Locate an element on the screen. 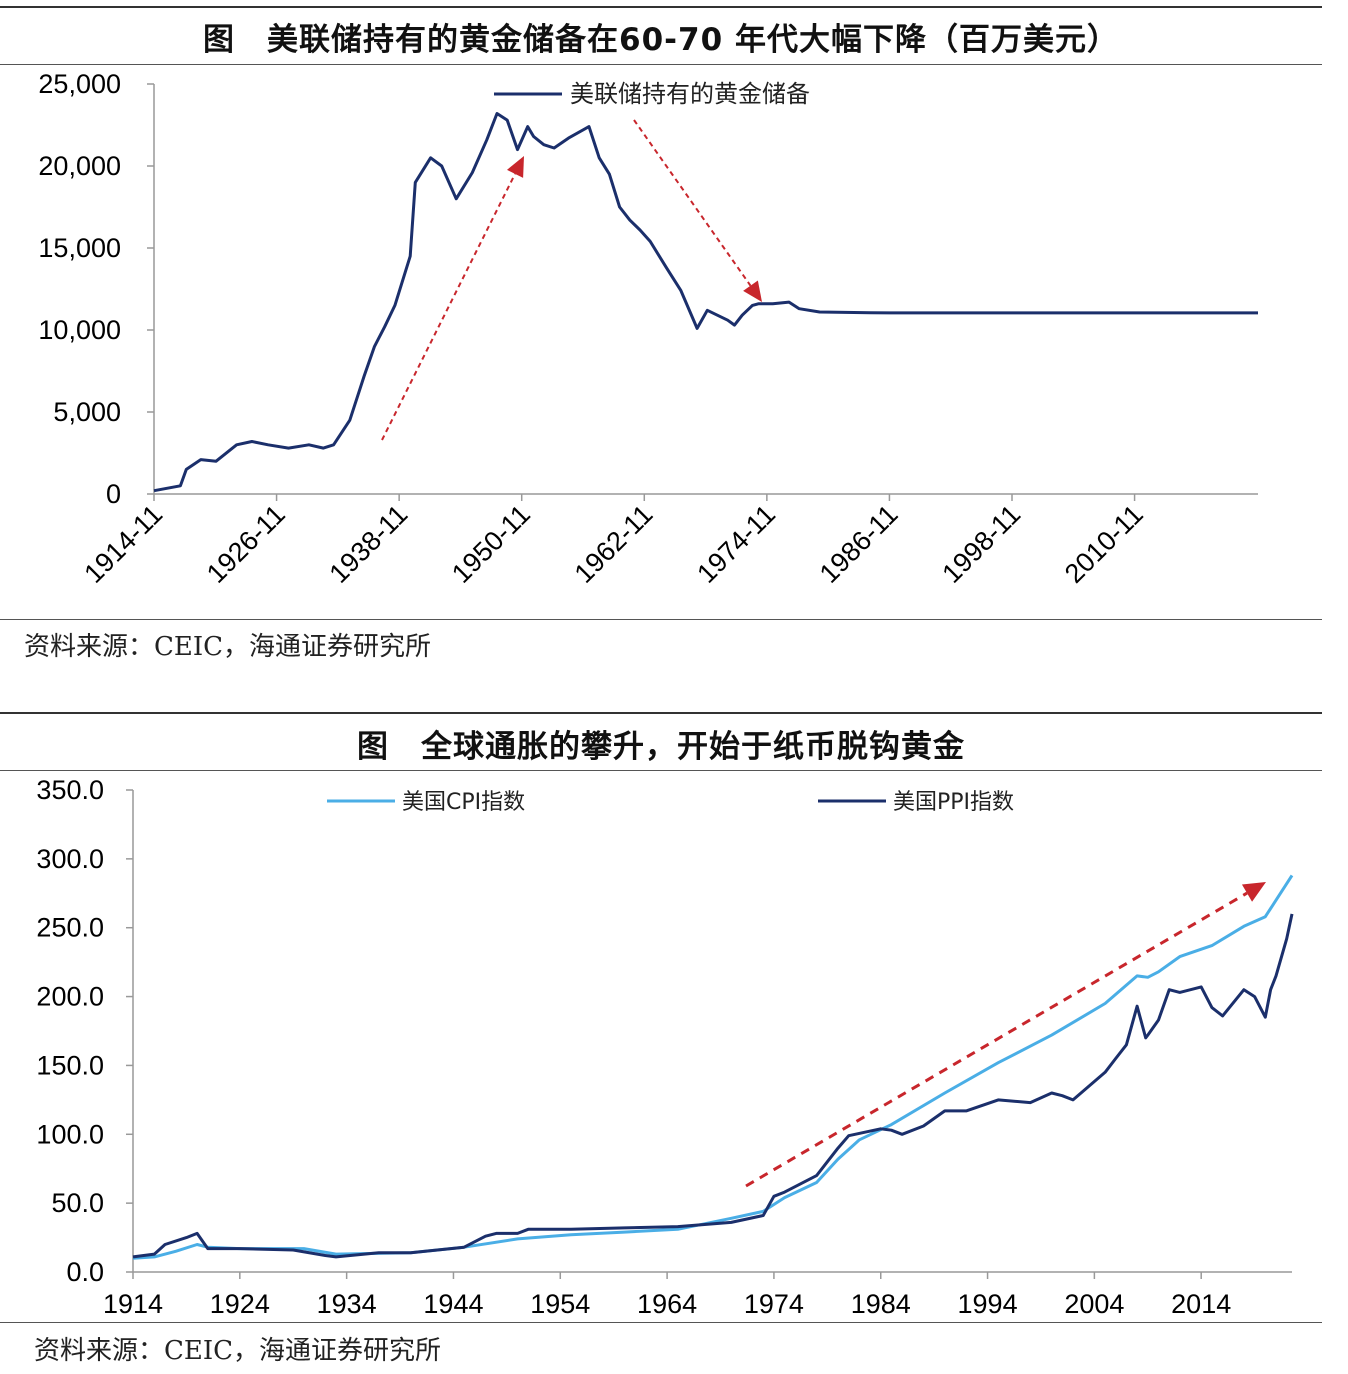  legend-label-gold: 美联储持有的黄金储备 is located at coordinates (690, 94).